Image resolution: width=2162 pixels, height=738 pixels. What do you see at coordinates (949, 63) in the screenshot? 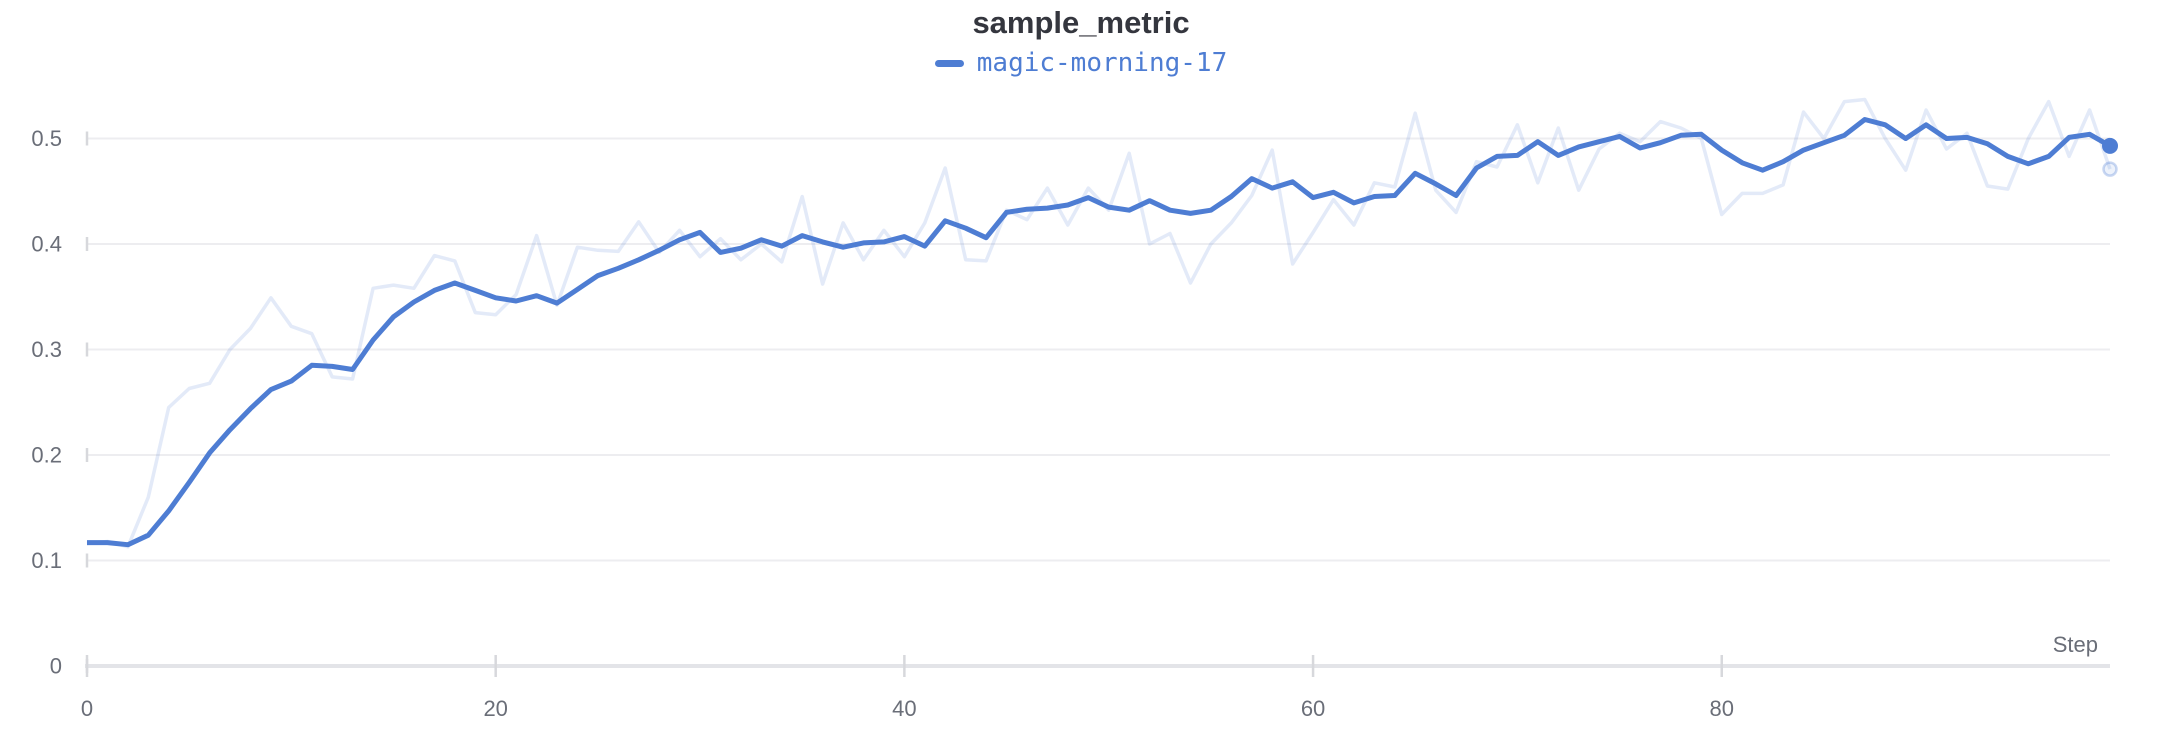
I see `legend-line-swatch-icon` at bounding box center [949, 63].